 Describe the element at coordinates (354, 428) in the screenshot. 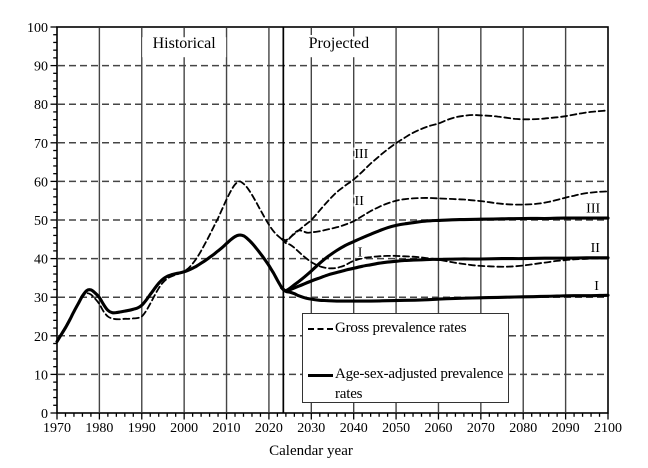

I see `x-tick-label: 2040` at that location.